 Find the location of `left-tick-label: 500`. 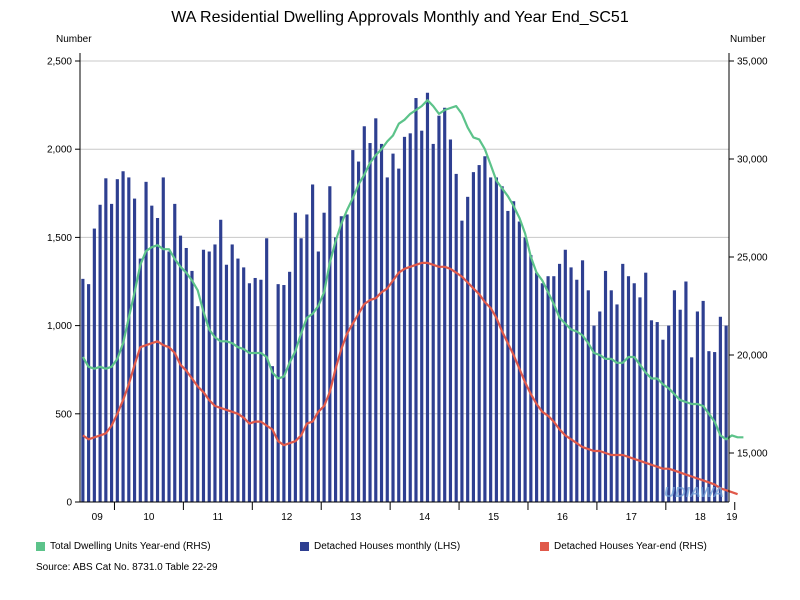

left-tick-label: 500 is located at coordinates (63, 414).